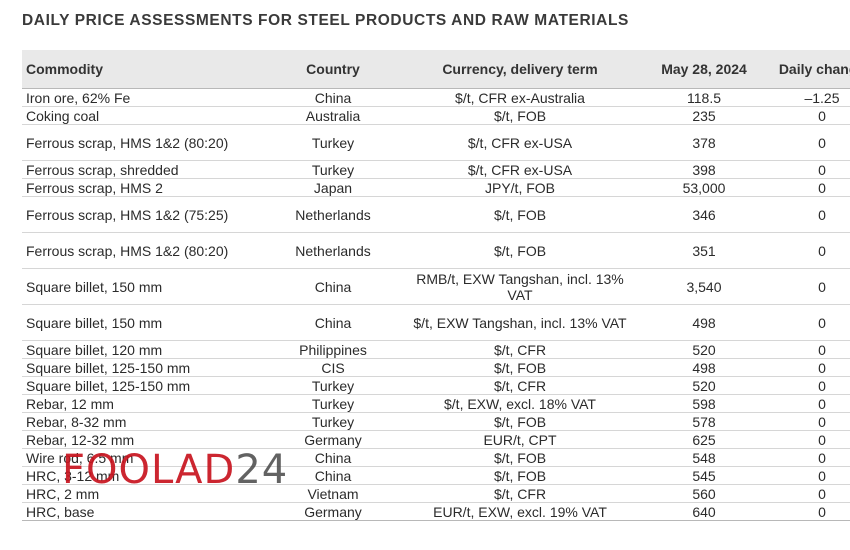 The width and height of the screenshot is (850, 550). Describe the element at coordinates (144, 421) in the screenshot. I see `cell-commodity: Rebar, 8-32 mm` at that location.